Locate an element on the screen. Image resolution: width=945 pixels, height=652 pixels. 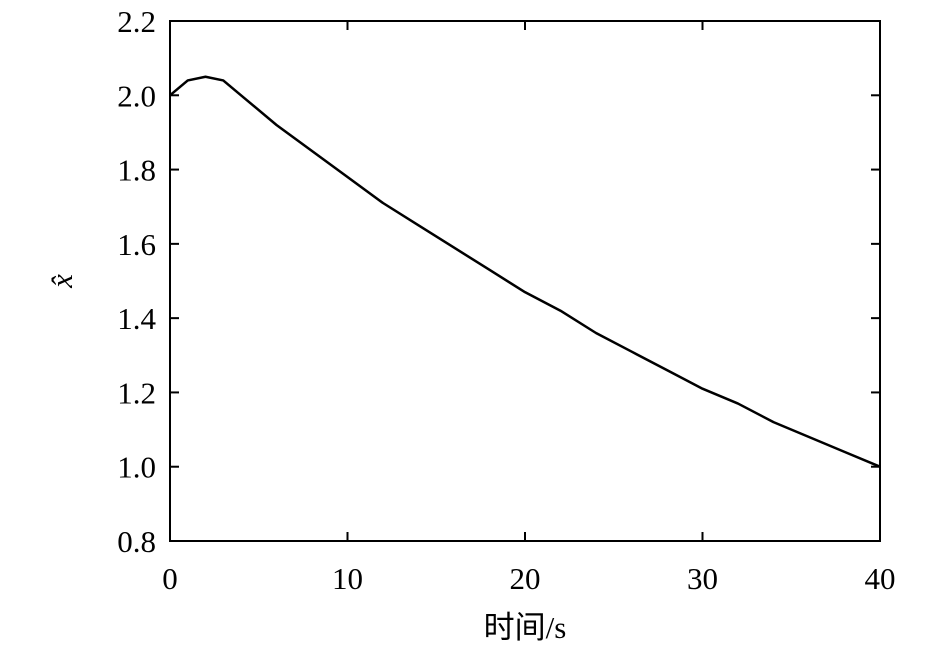
y-tick-label: 0.8 is located at coordinates (136, 541).